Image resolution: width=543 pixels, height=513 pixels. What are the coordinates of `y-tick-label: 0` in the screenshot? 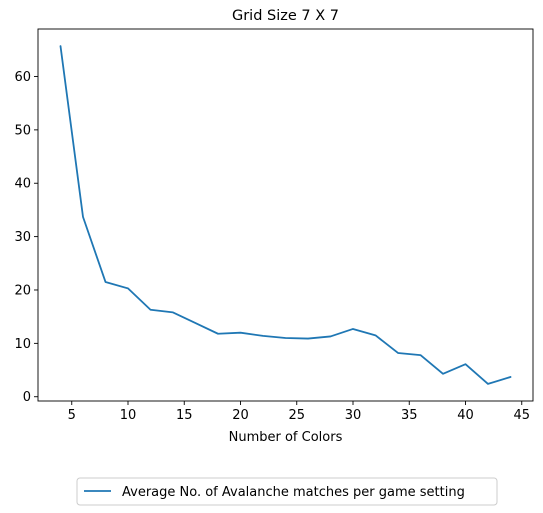 It's located at (27, 397).